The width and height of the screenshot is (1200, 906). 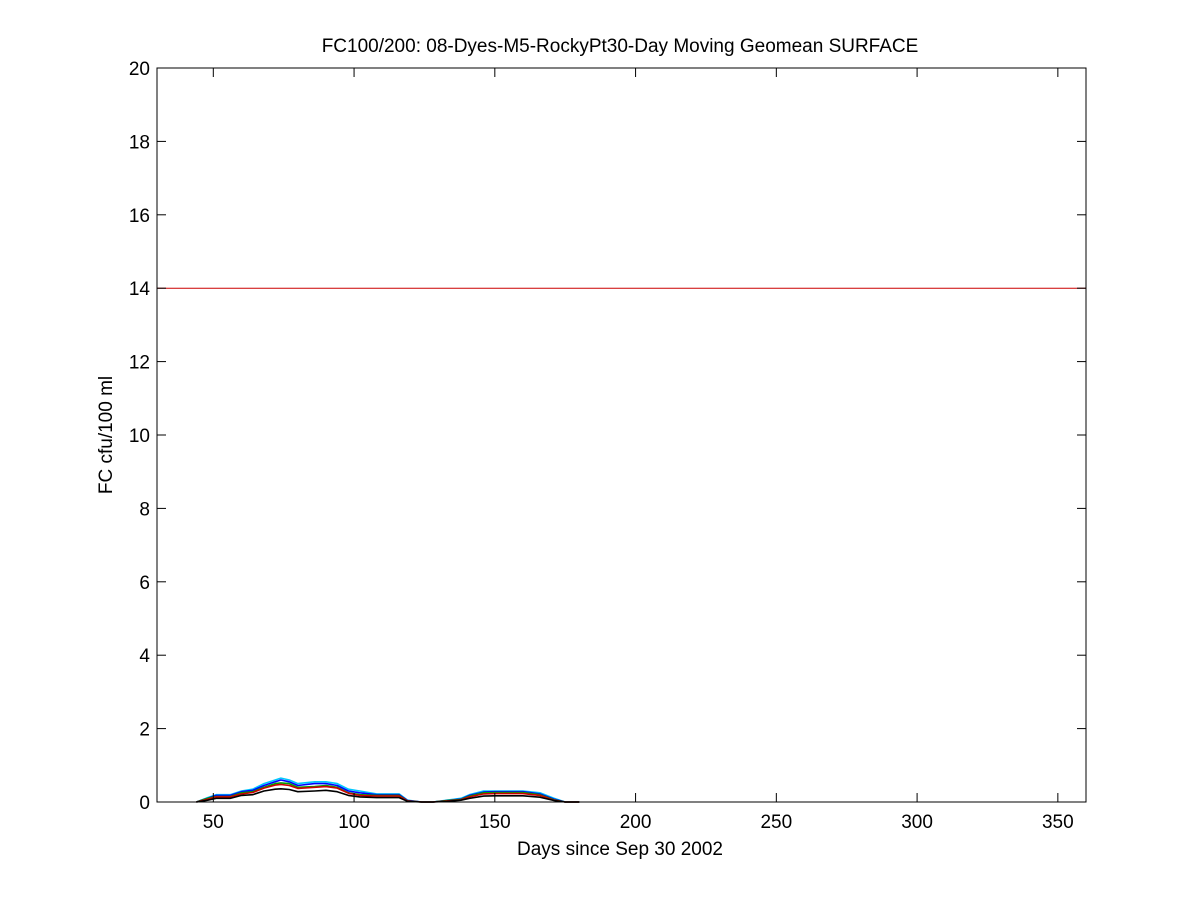 I want to click on x-tick-label: 150, so click(x=495, y=822).